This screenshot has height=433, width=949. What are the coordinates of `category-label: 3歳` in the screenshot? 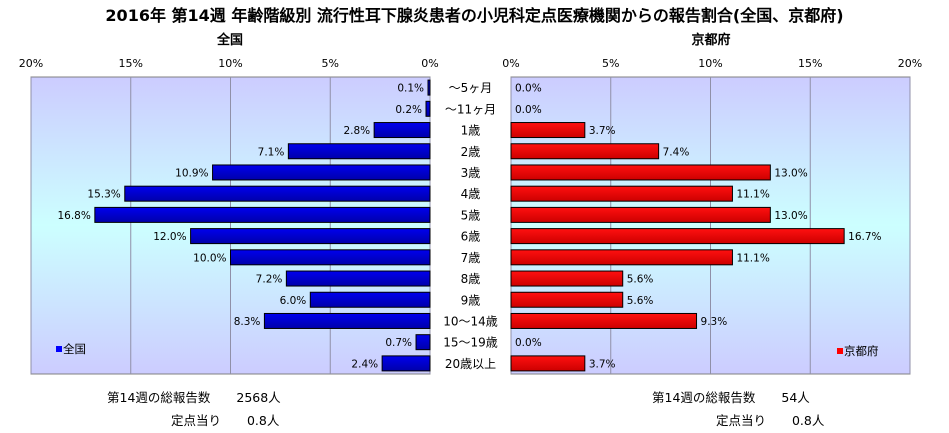 It's located at (471, 173).